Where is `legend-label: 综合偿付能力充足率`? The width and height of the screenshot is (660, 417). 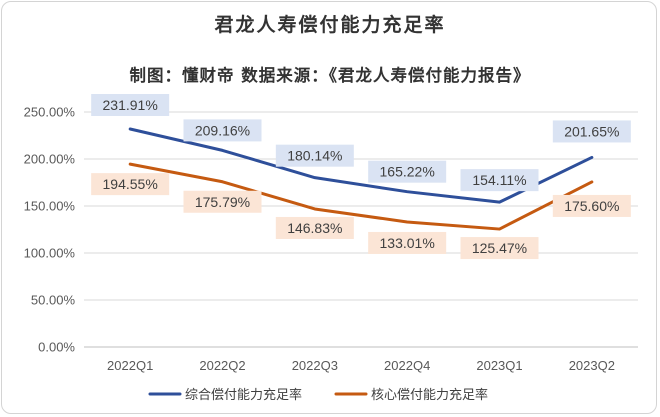
legend-label: 综合偿付能力充足率 is located at coordinates (243, 395).